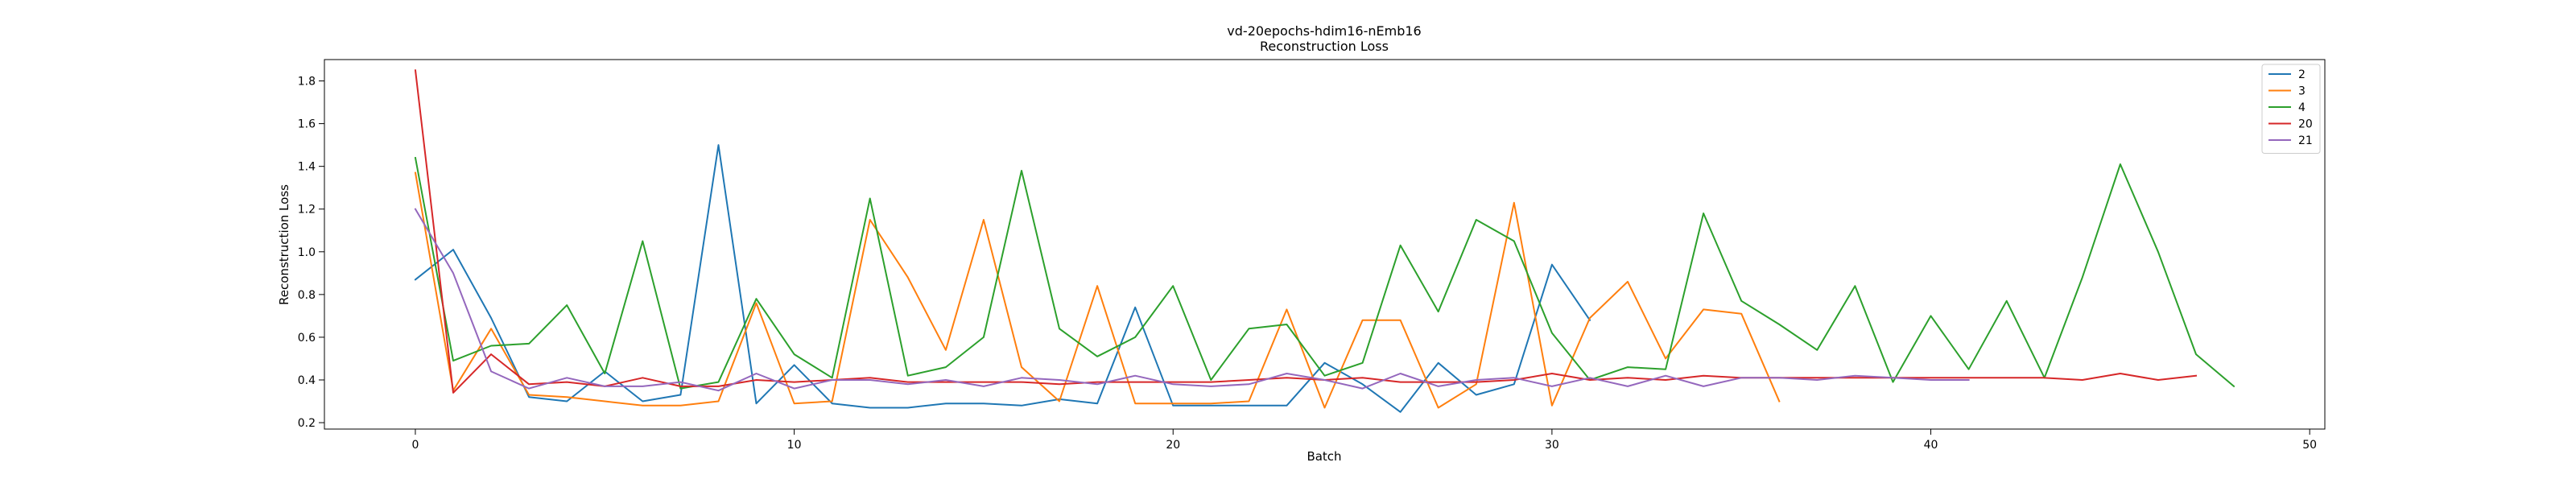 The image size is (2576, 483). Describe the element at coordinates (2302, 74) in the screenshot. I see `legend-label-2: 2` at that location.